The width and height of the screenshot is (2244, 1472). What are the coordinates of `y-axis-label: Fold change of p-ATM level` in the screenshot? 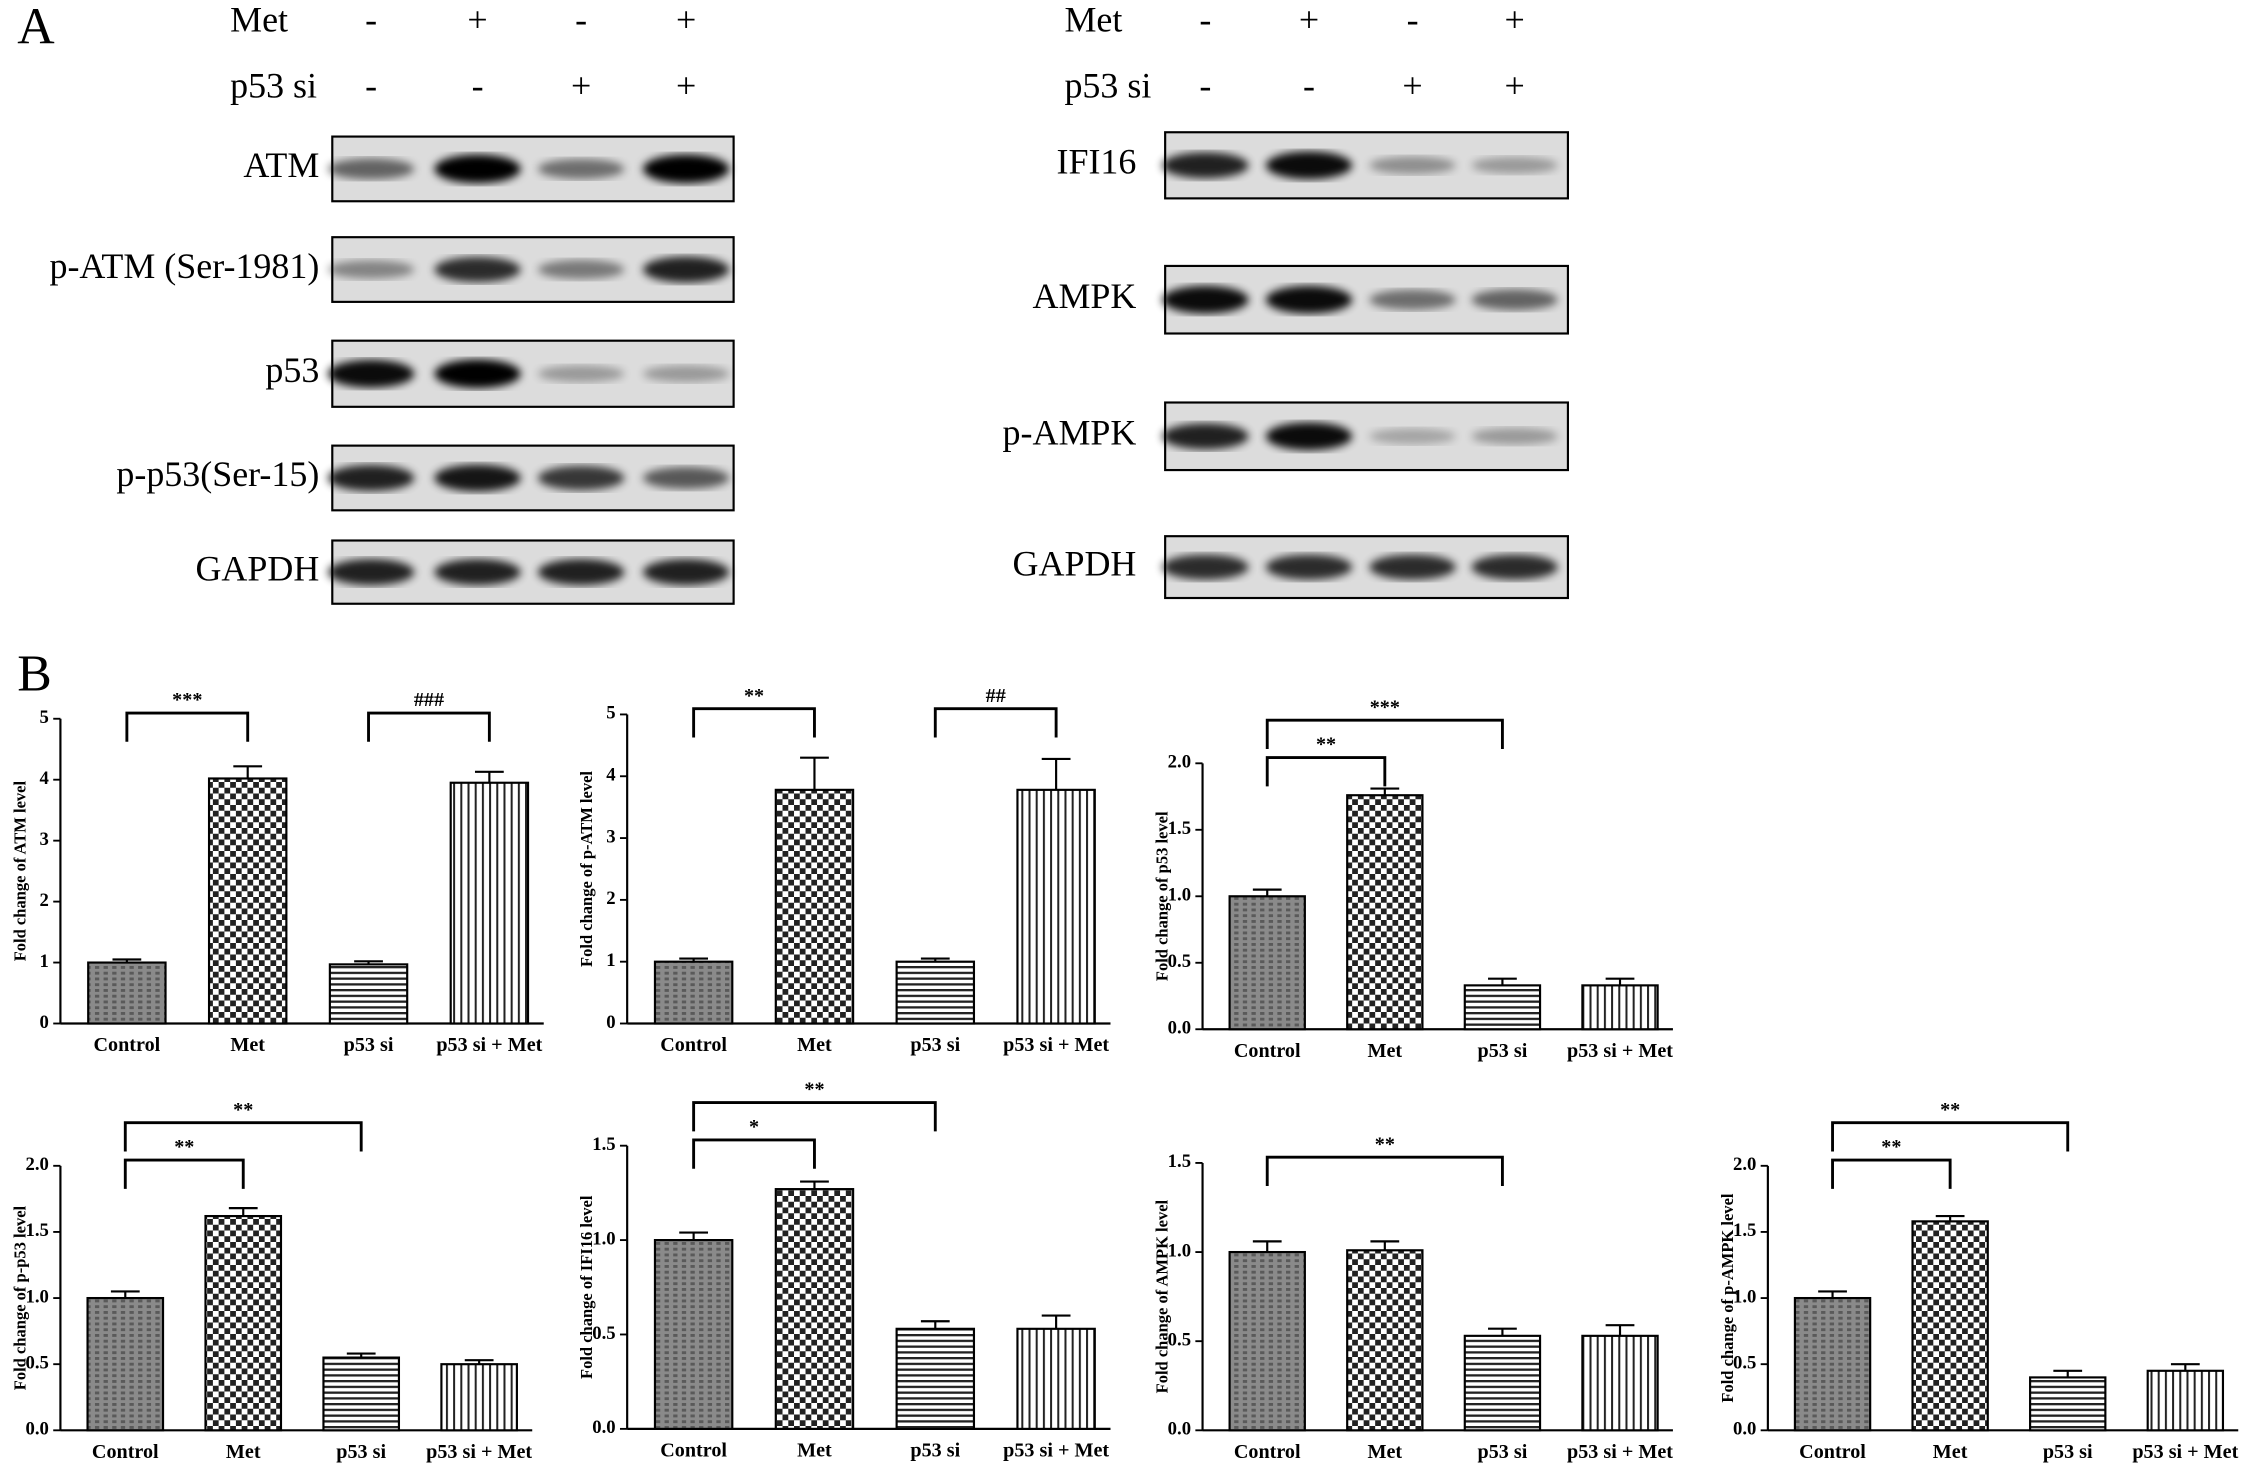 It's located at (586, 869).